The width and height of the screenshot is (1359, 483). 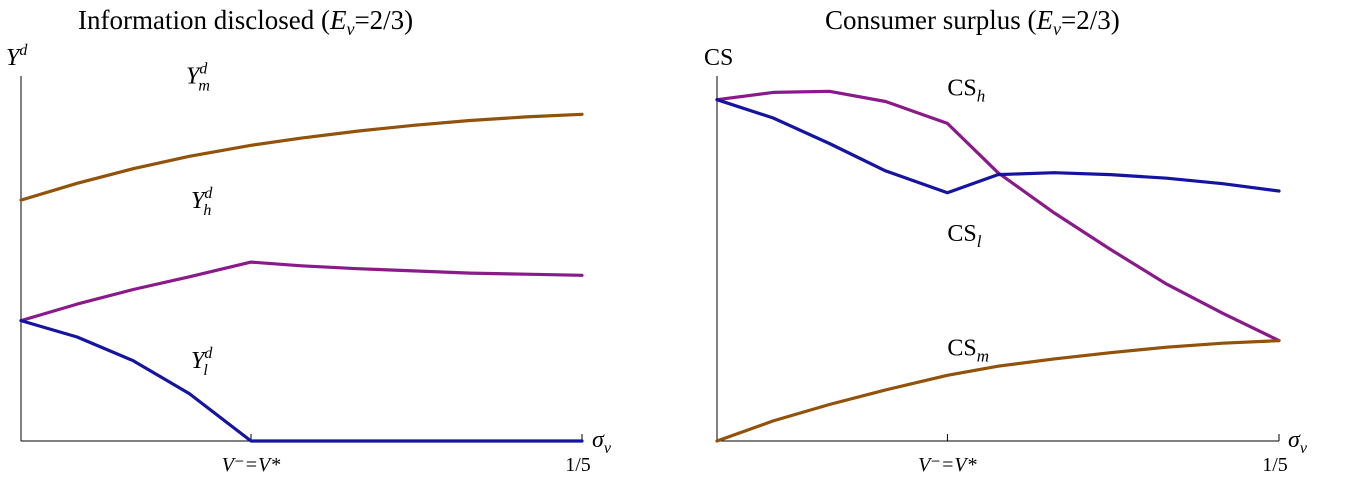 What do you see at coordinates (17, 56) in the screenshot?
I see `y-axis-label: Yd` at bounding box center [17, 56].